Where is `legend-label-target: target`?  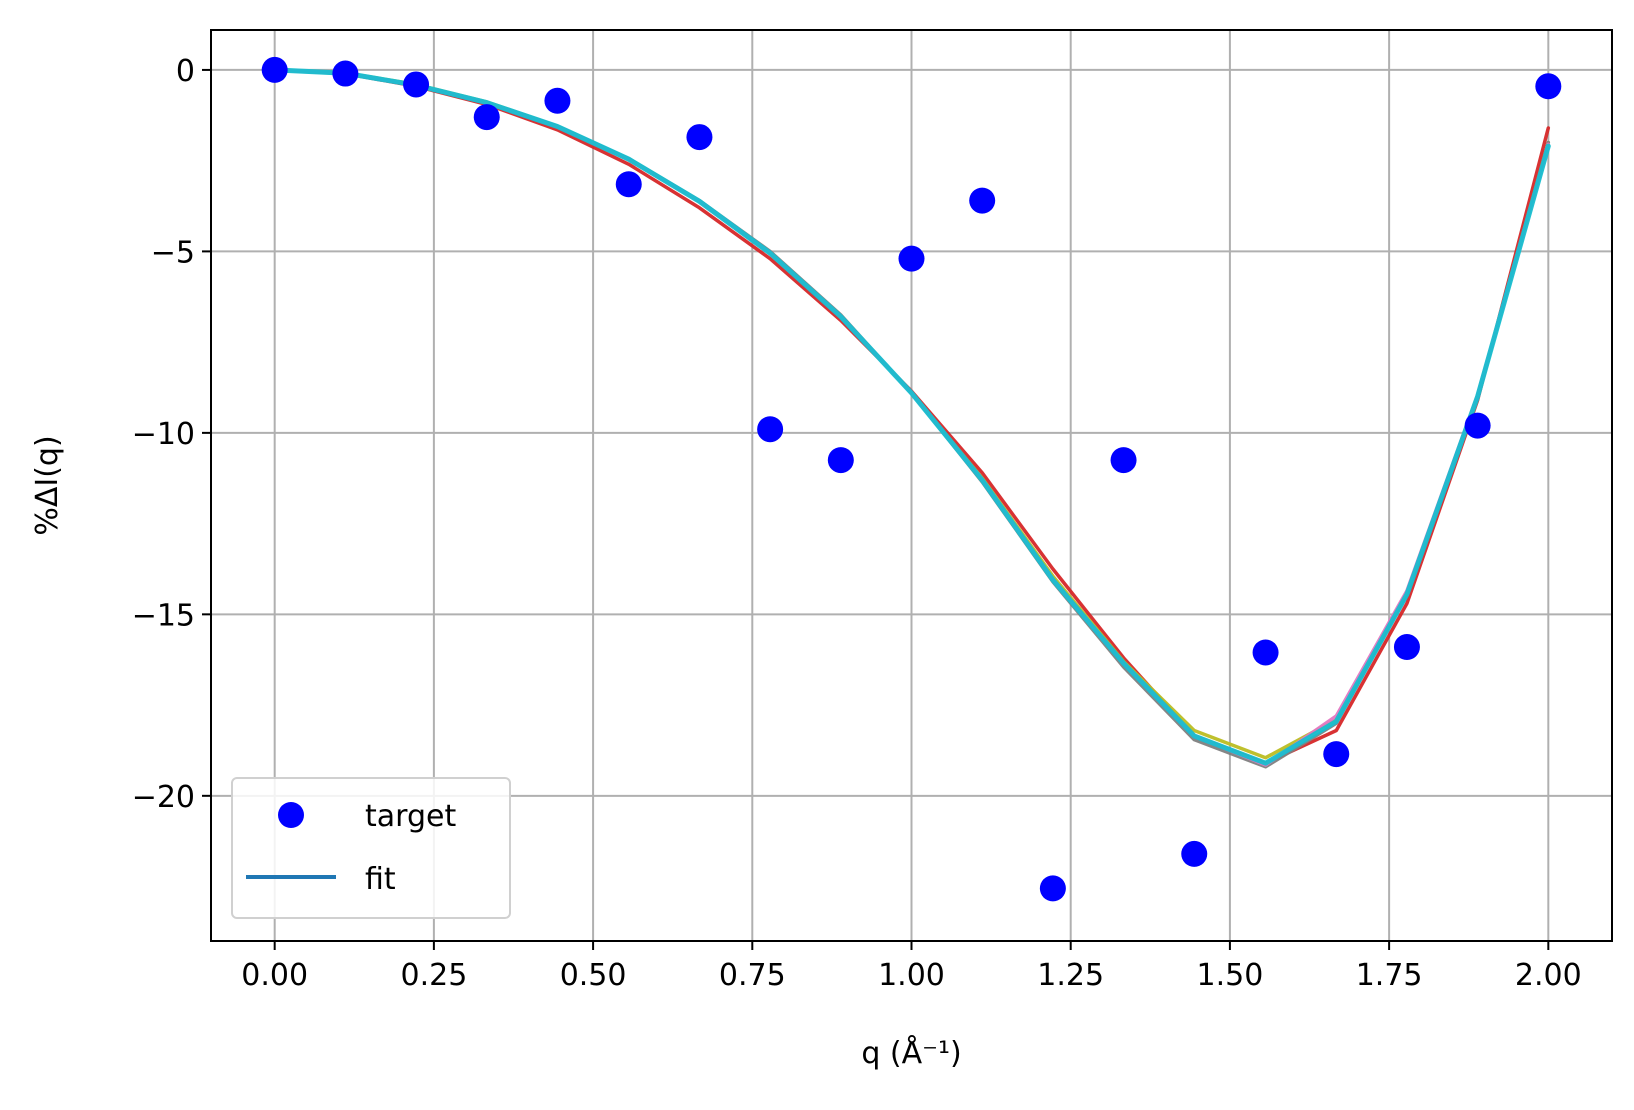 legend-label-target: target is located at coordinates (410, 816).